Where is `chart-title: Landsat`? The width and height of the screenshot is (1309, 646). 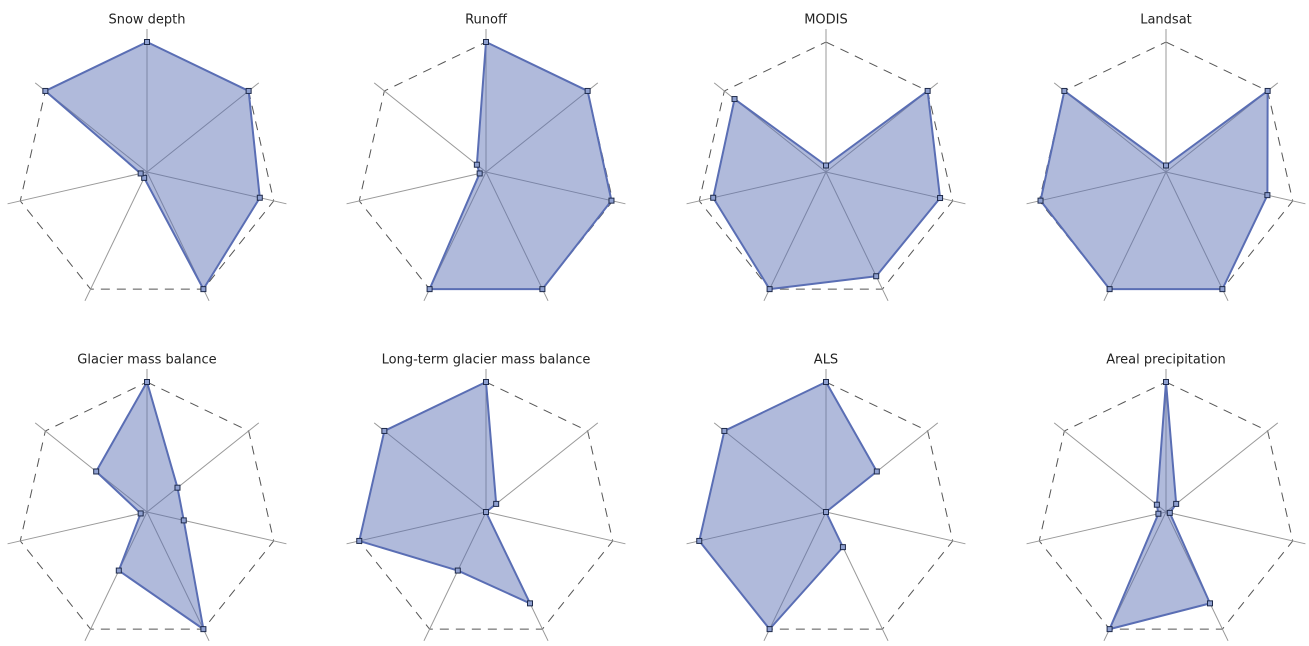
chart-title: Landsat is located at coordinates (1166, 20).